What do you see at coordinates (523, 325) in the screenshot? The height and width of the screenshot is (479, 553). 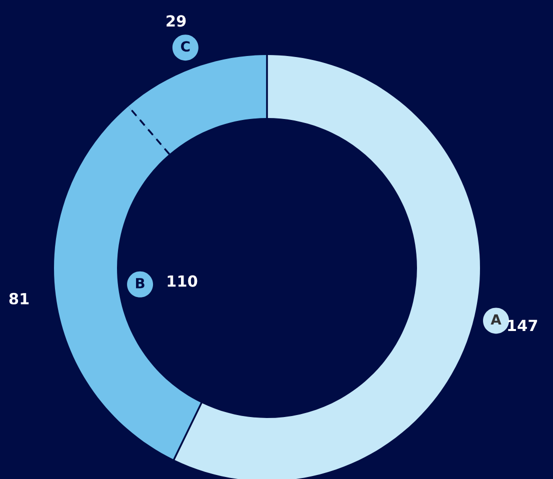 I see `data-label: 147` at bounding box center [523, 325].